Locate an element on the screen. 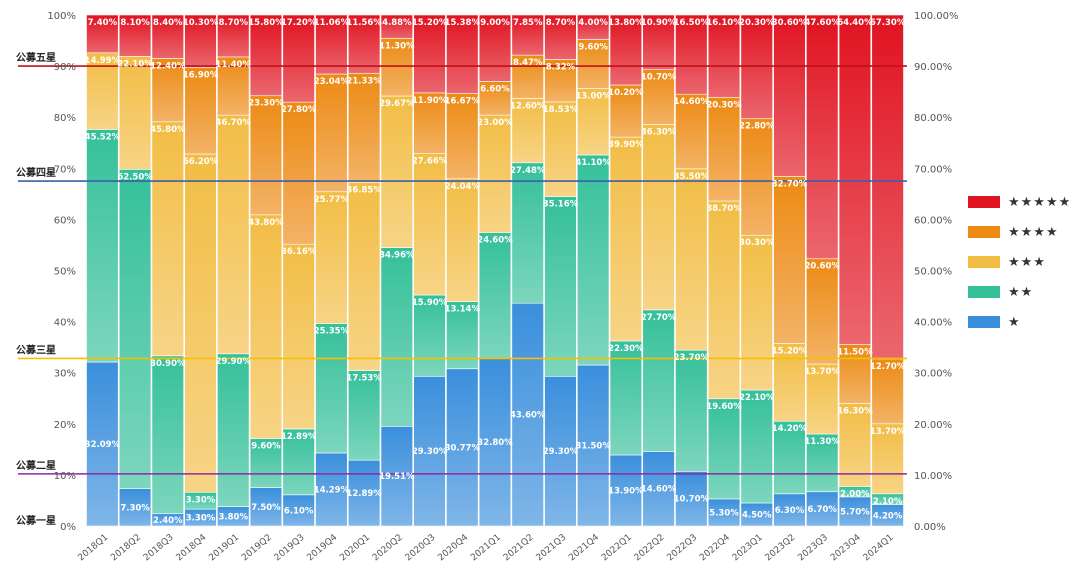 The image size is (1080, 580). data-label: 29.67% is located at coordinates (397, 104).